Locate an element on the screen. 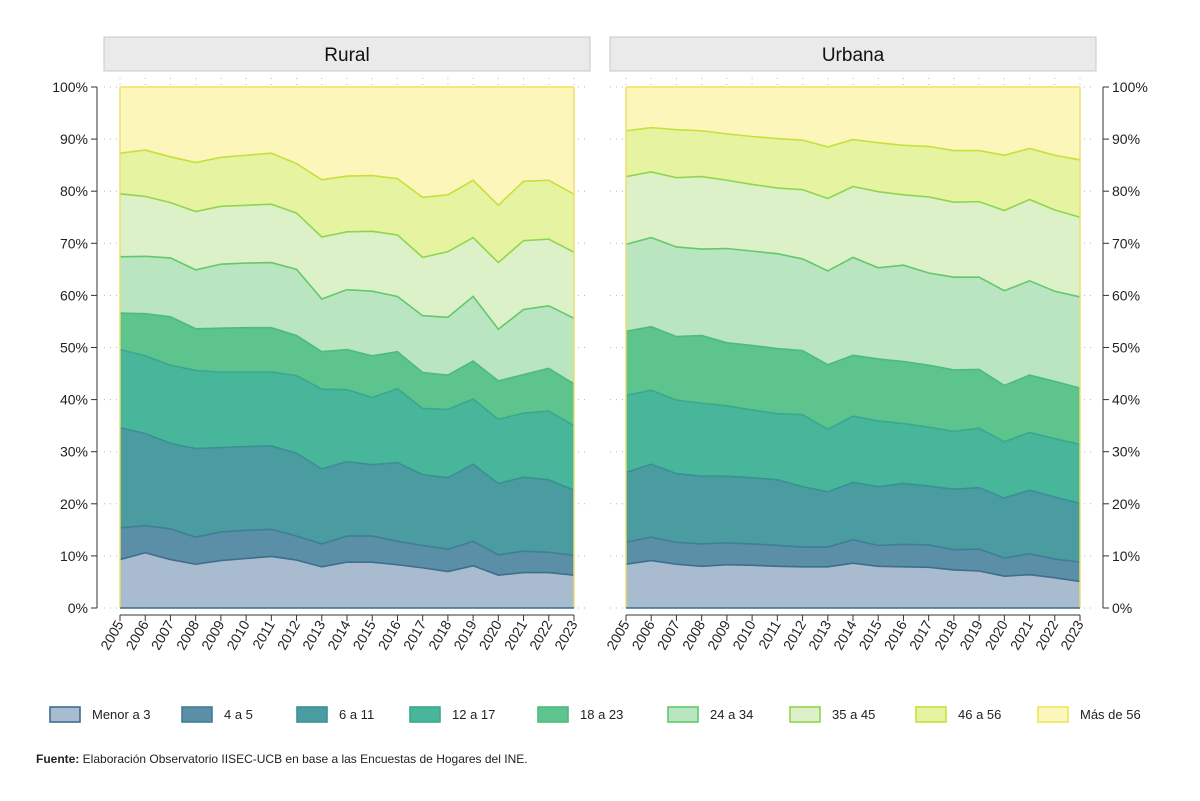 This screenshot has width=1200, height=801. y-tick-label-right-1: 10% is located at coordinates (1126, 556).